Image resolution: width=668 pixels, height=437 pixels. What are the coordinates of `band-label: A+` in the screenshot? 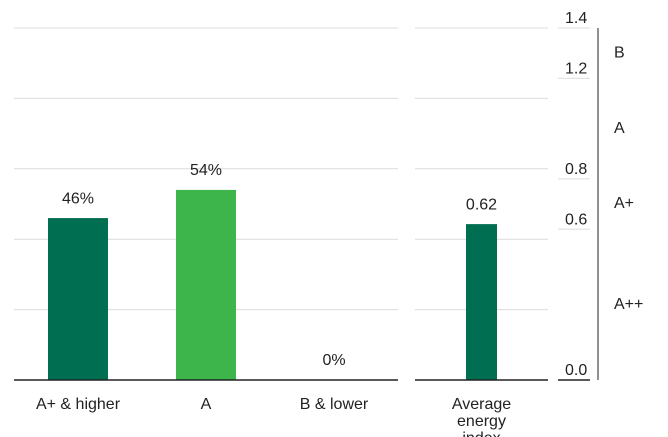 It's located at (624, 203).